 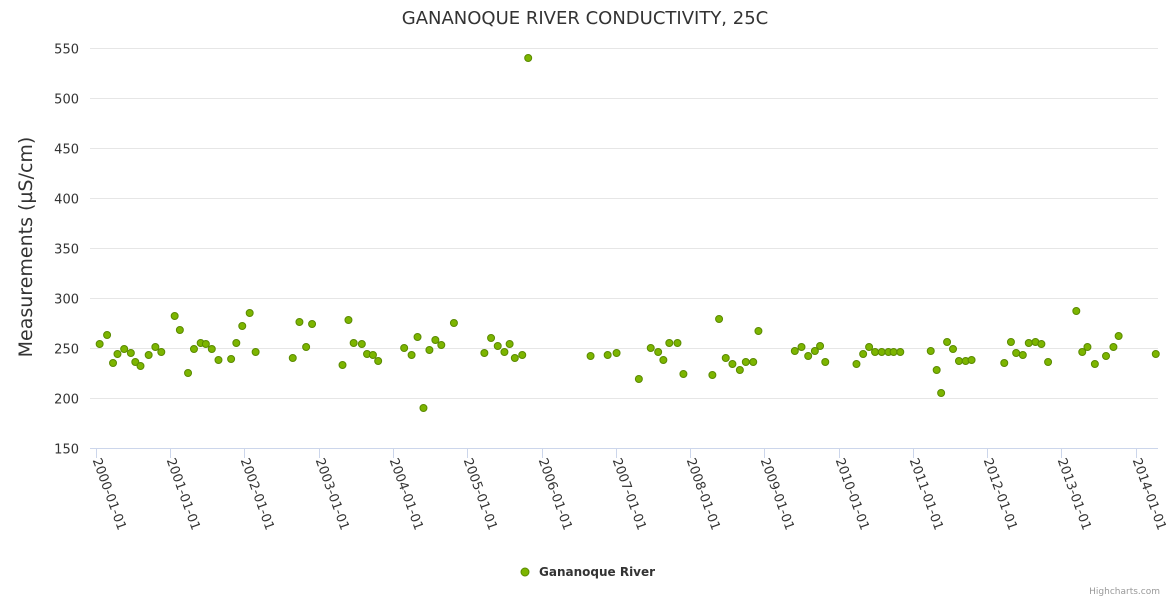 I want to click on legend-item-label: Gananoque River, so click(x=597, y=572).